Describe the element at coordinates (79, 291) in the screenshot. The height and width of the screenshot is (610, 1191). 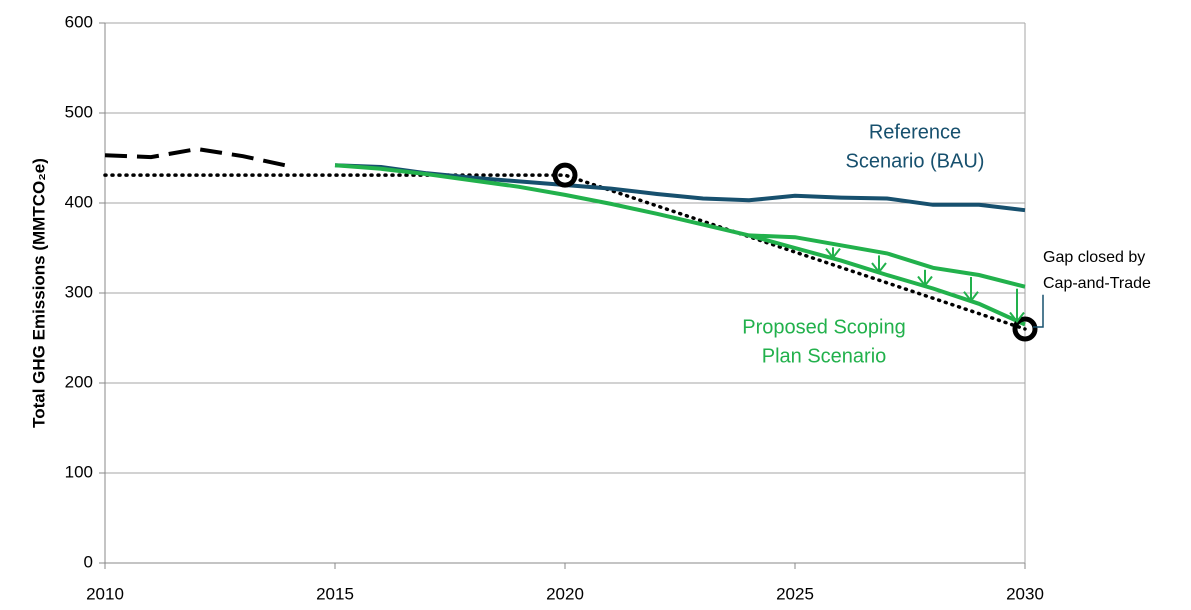
I see `y-tick-label: 300` at that location.